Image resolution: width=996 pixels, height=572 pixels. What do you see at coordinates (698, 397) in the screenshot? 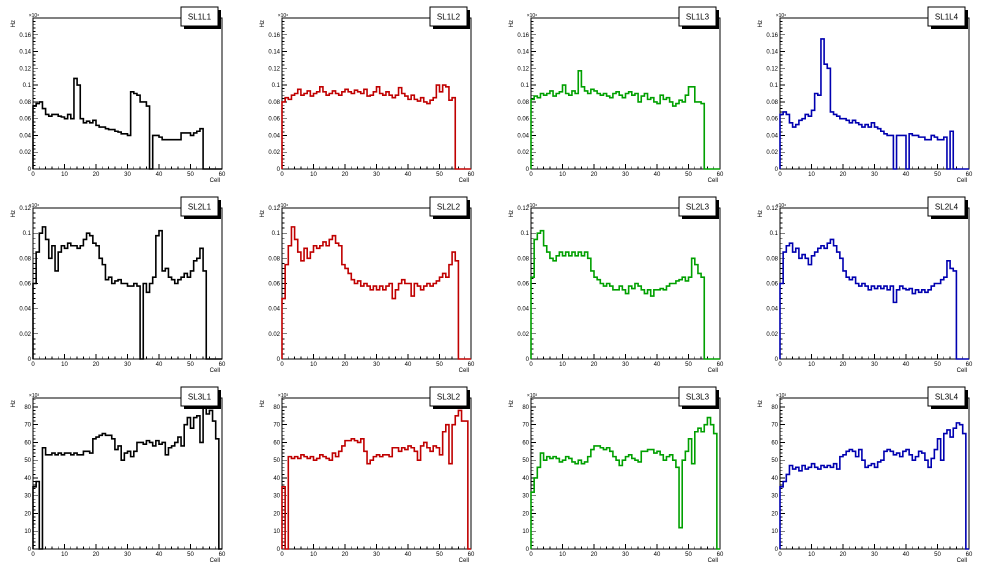
I see `legend-title: SL3L3` at bounding box center [698, 397].